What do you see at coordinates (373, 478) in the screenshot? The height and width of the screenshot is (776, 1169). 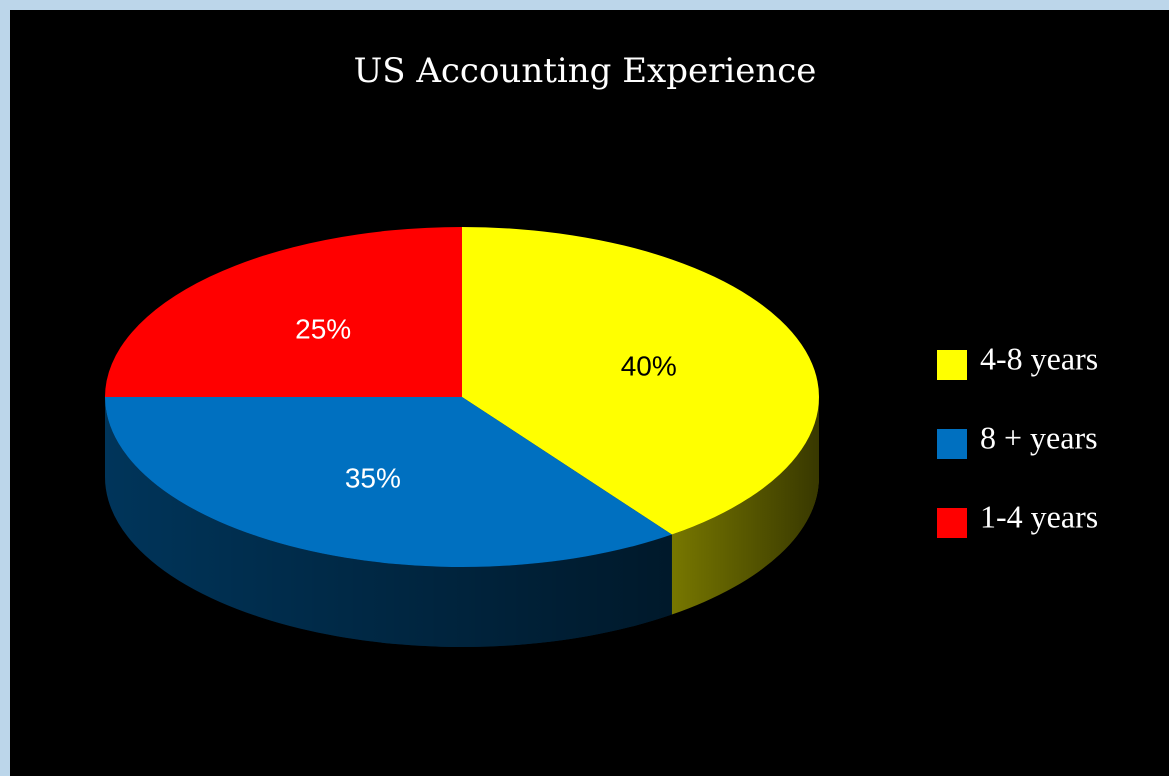 I see `data-label: 35%` at bounding box center [373, 478].